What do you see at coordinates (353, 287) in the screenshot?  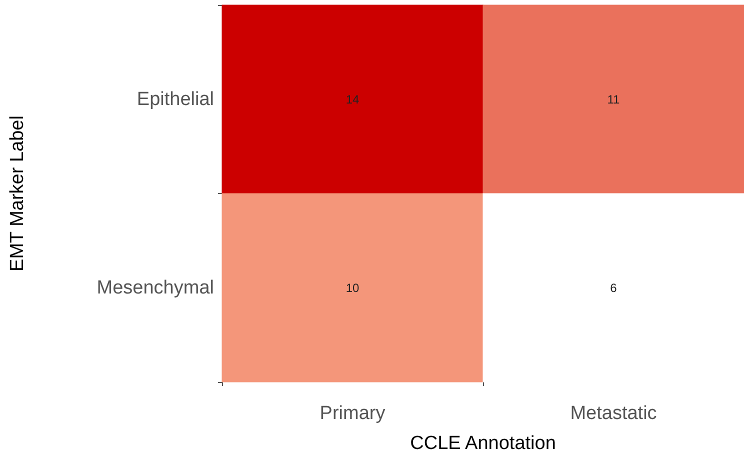 I see `data-label: 10` at bounding box center [353, 287].